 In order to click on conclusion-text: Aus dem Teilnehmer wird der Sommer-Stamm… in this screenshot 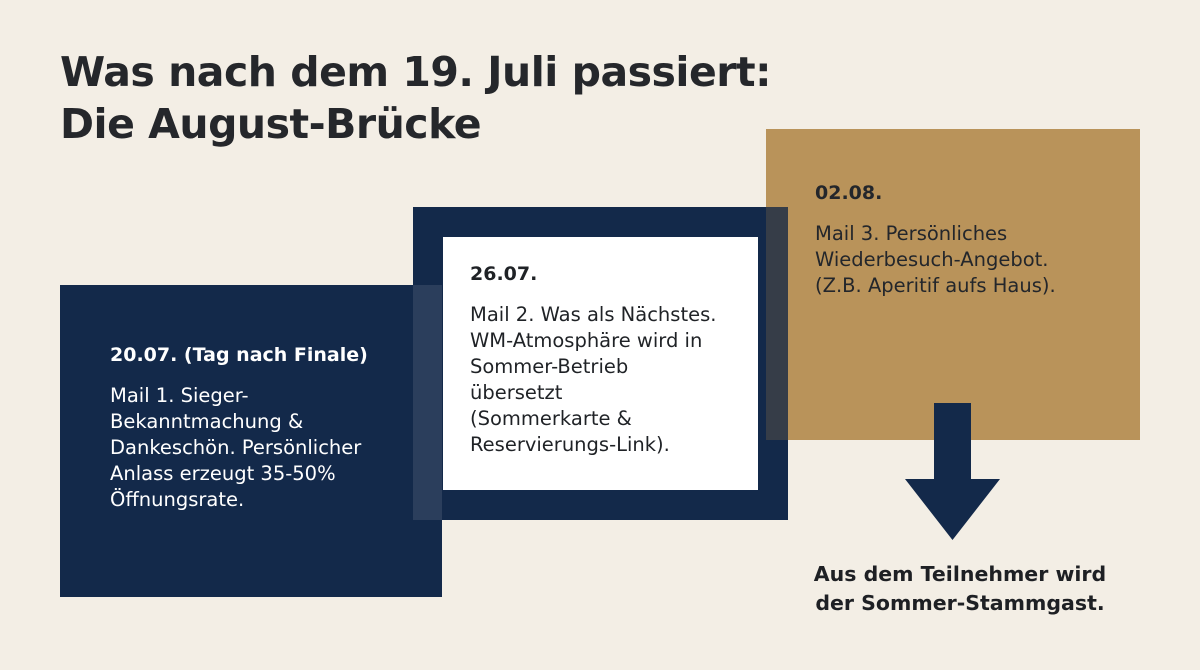, I will do `click(960, 589)`.